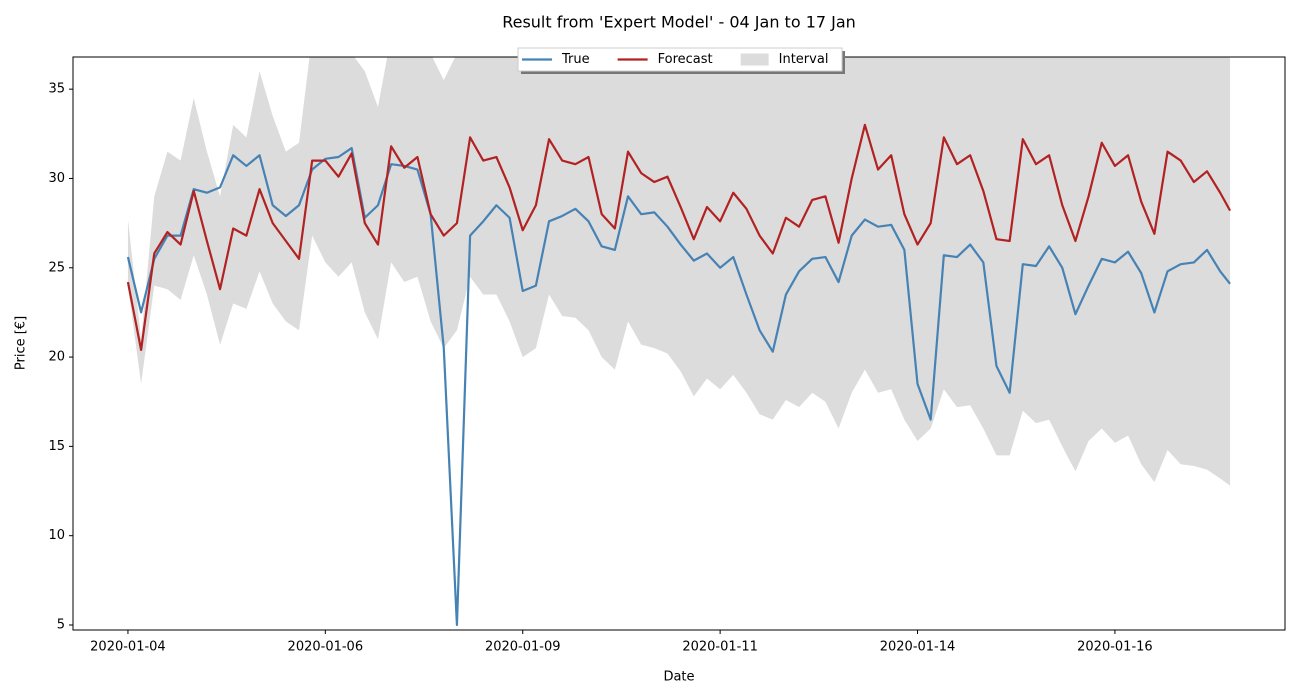 Image resolution: width=1300 pixels, height=700 pixels. What do you see at coordinates (21, 343) in the screenshot?
I see `y-axis-label: Price [€]` at bounding box center [21, 343].